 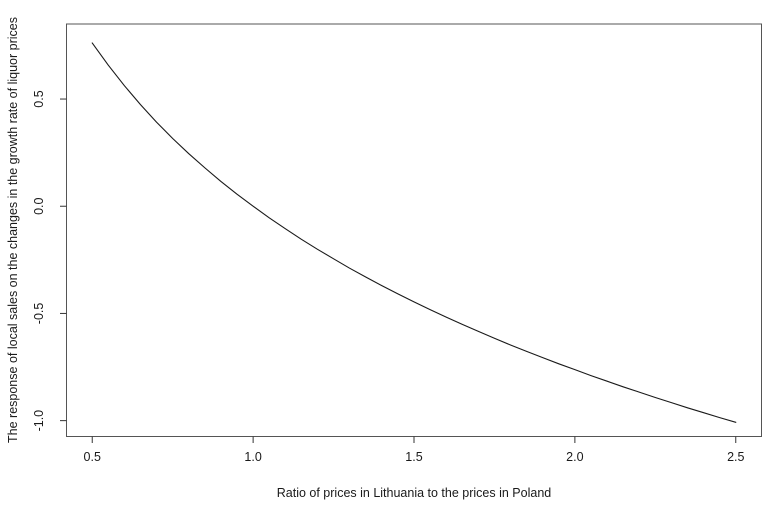 I want to click on x-axis-tick-label: 0.5, so click(x=92, y=457).